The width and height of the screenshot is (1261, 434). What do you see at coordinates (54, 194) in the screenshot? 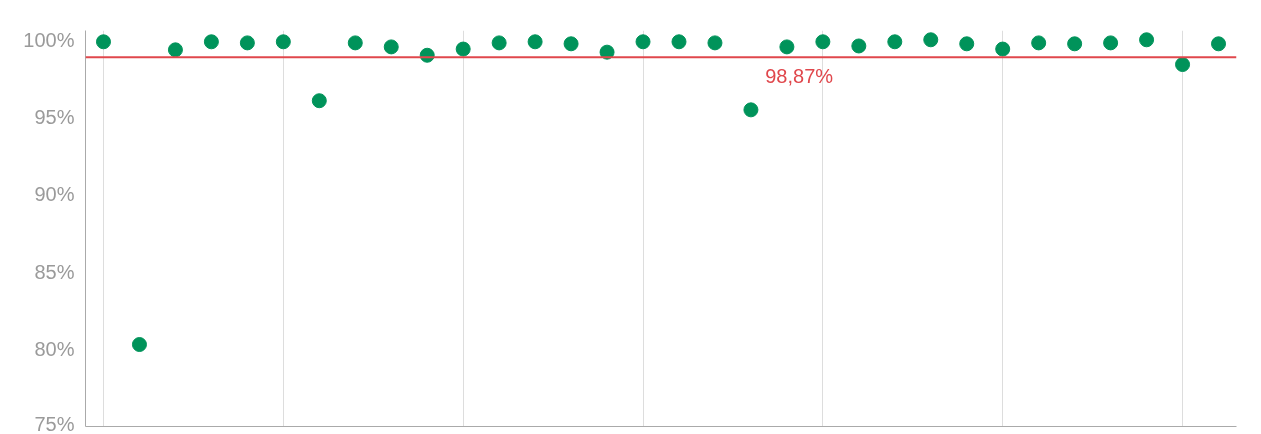
I see `y-tick-label: 90%` at bounding box center [54, 194].